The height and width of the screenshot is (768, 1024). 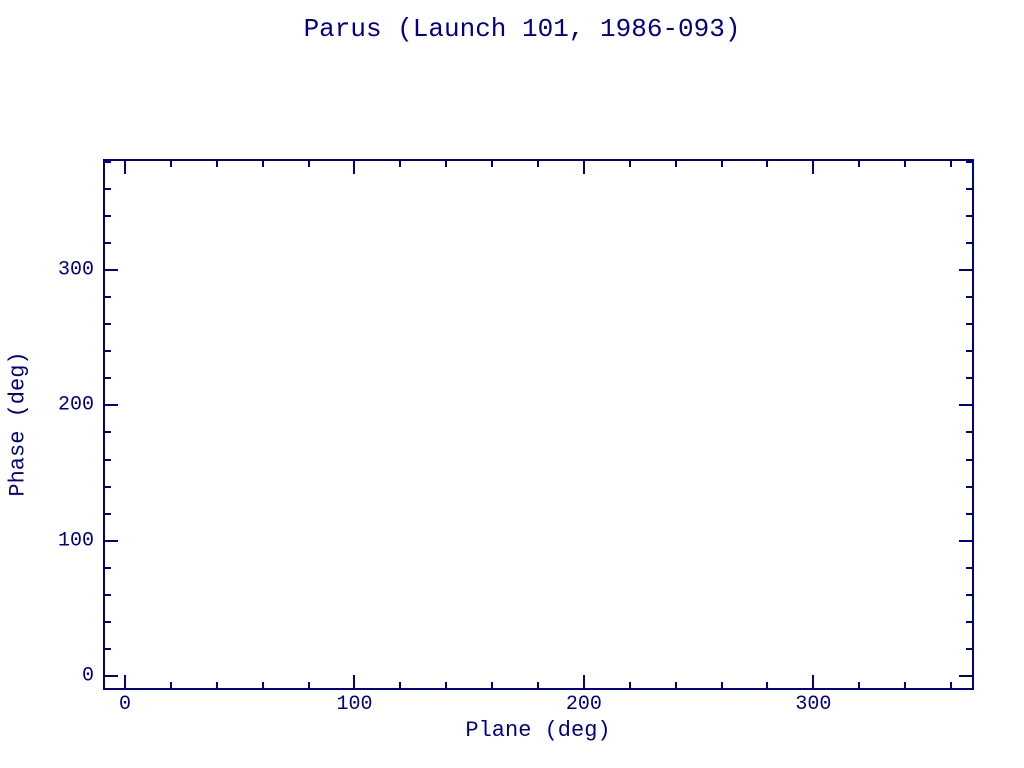 What do you see at coordinates (538, 730) in the screenshot?
I see `x-axis-label: Plane (deg)` at bounding box center [538, 730].